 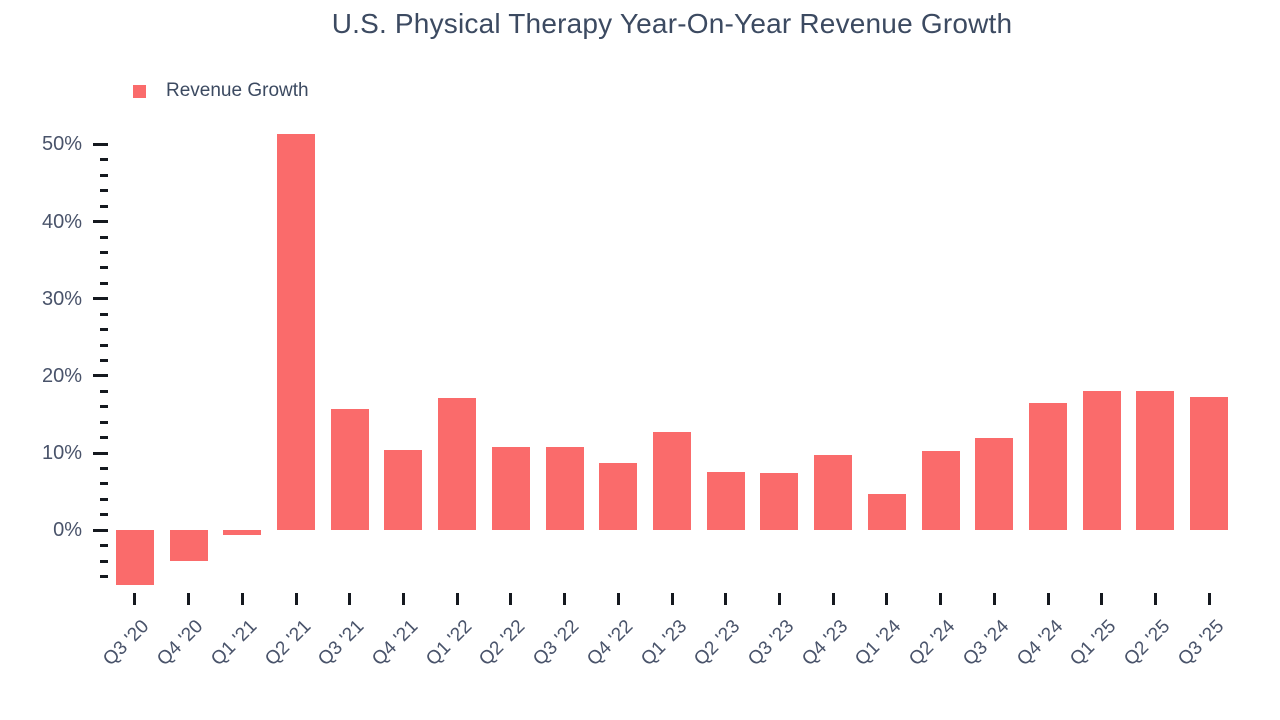 I want to click on x-axis-tick-label: Q1 '24, so click(x=878, y=643).